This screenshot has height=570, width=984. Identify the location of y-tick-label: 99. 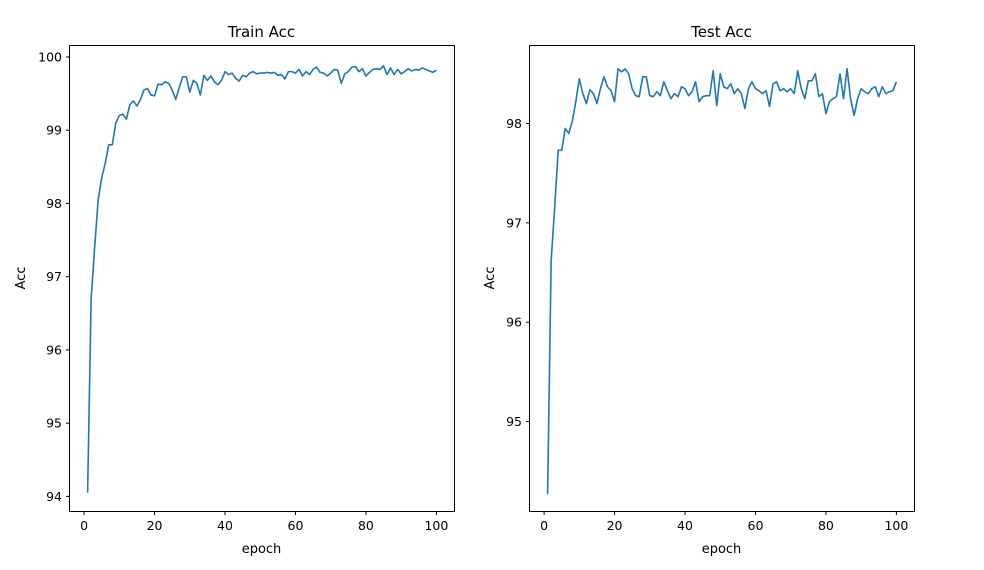
(54, 130).